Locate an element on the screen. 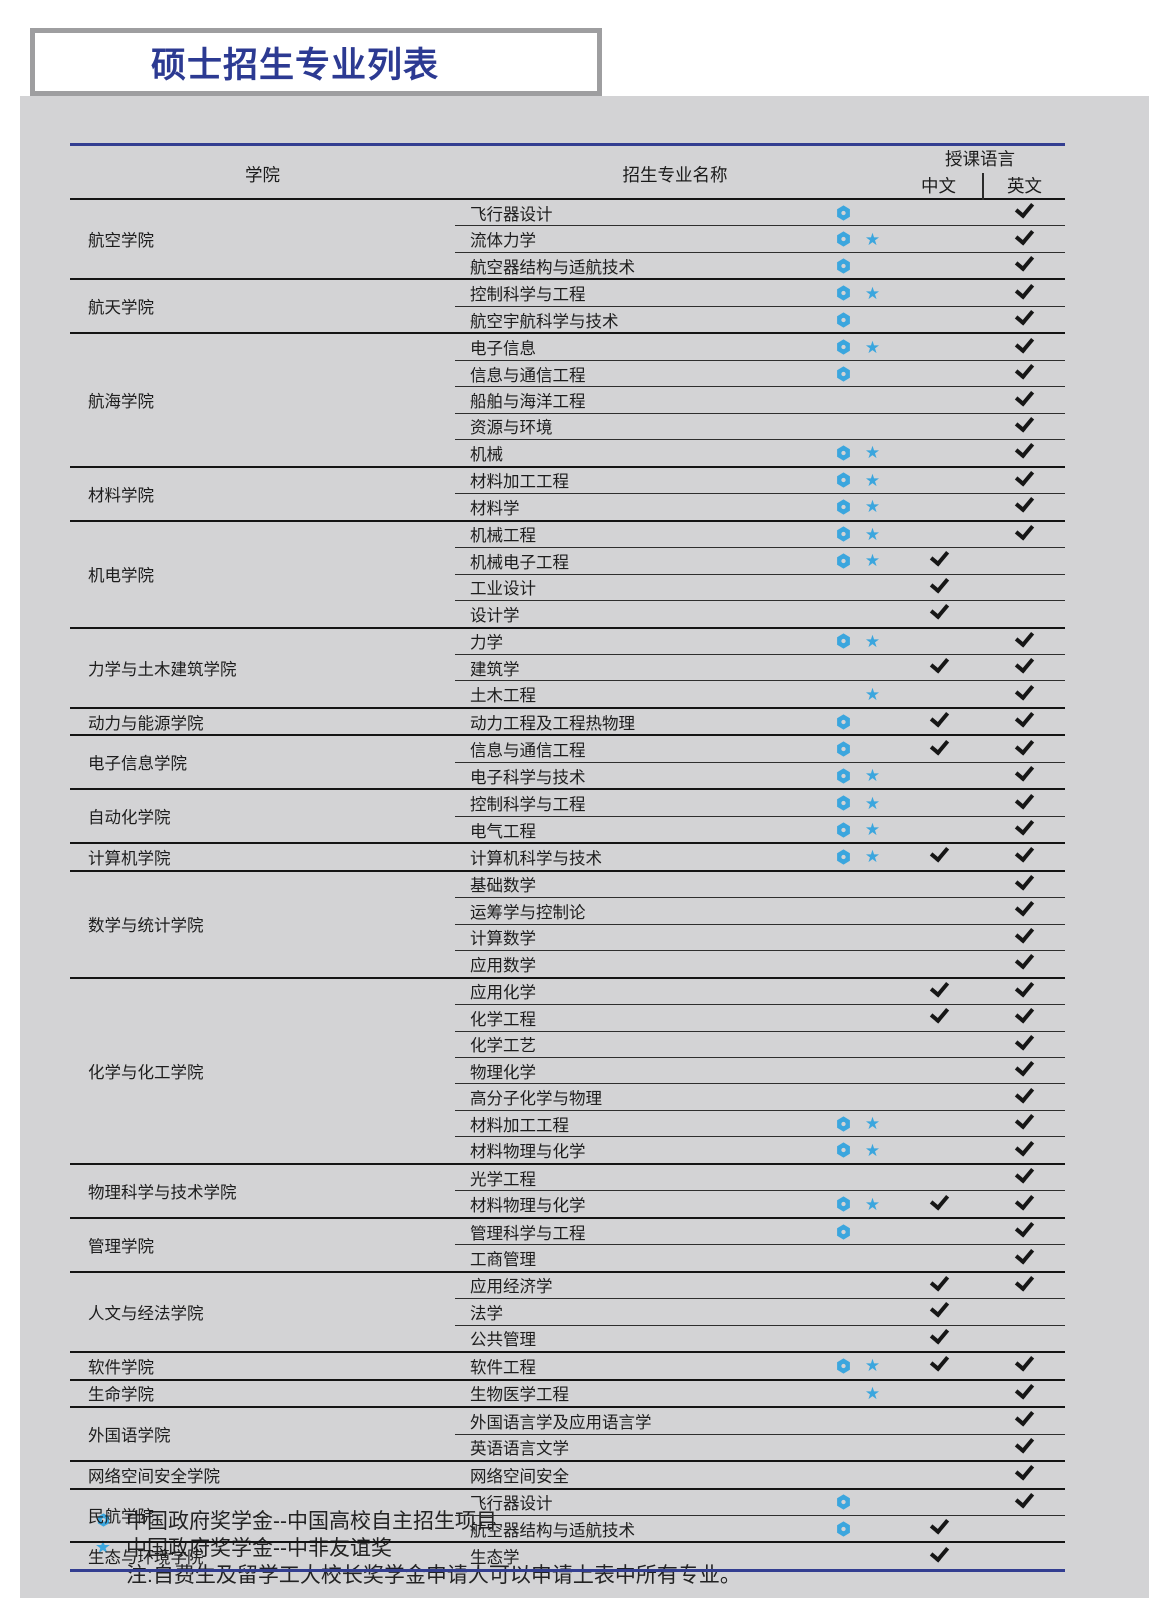 Image resolution: width=1173 pixels, height=1620 pixels. program-name: 管理科学与工程 is located at coordinates (528, 1233).